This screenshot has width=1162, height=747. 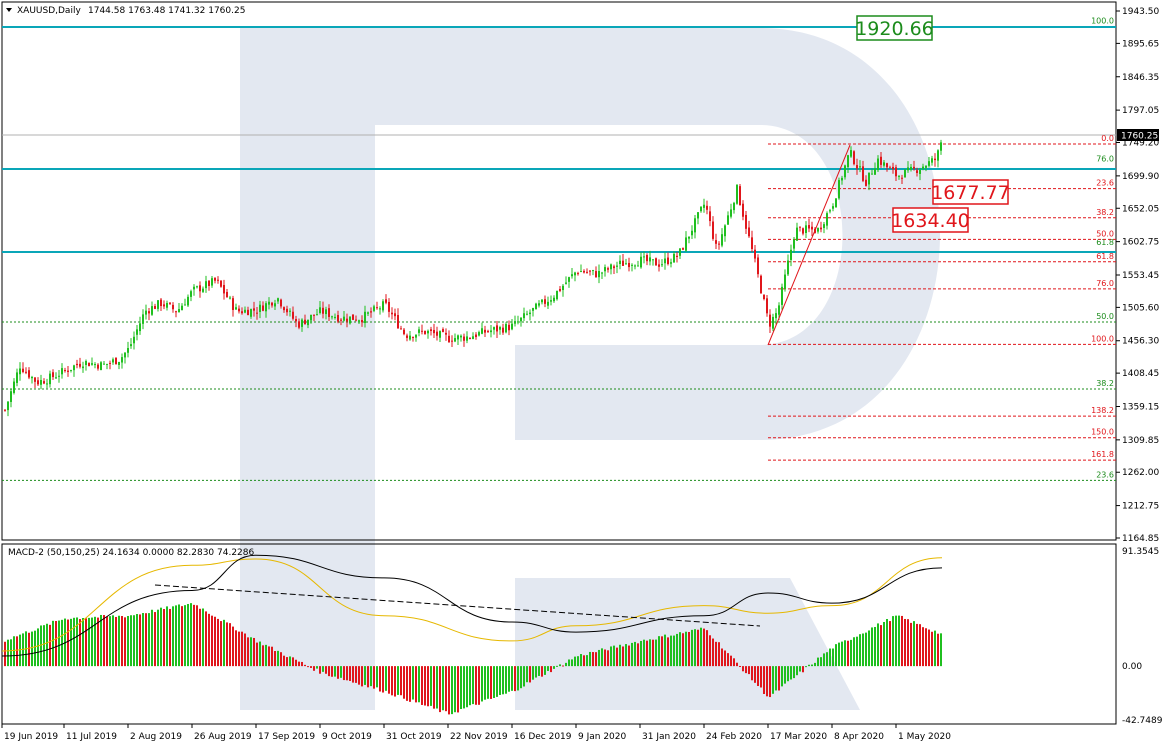 What do you see at coordinates (669, 737) in the screenshot?
I see `date-tick-label: 31 Jan 2020` at bounding box center [669, 737].